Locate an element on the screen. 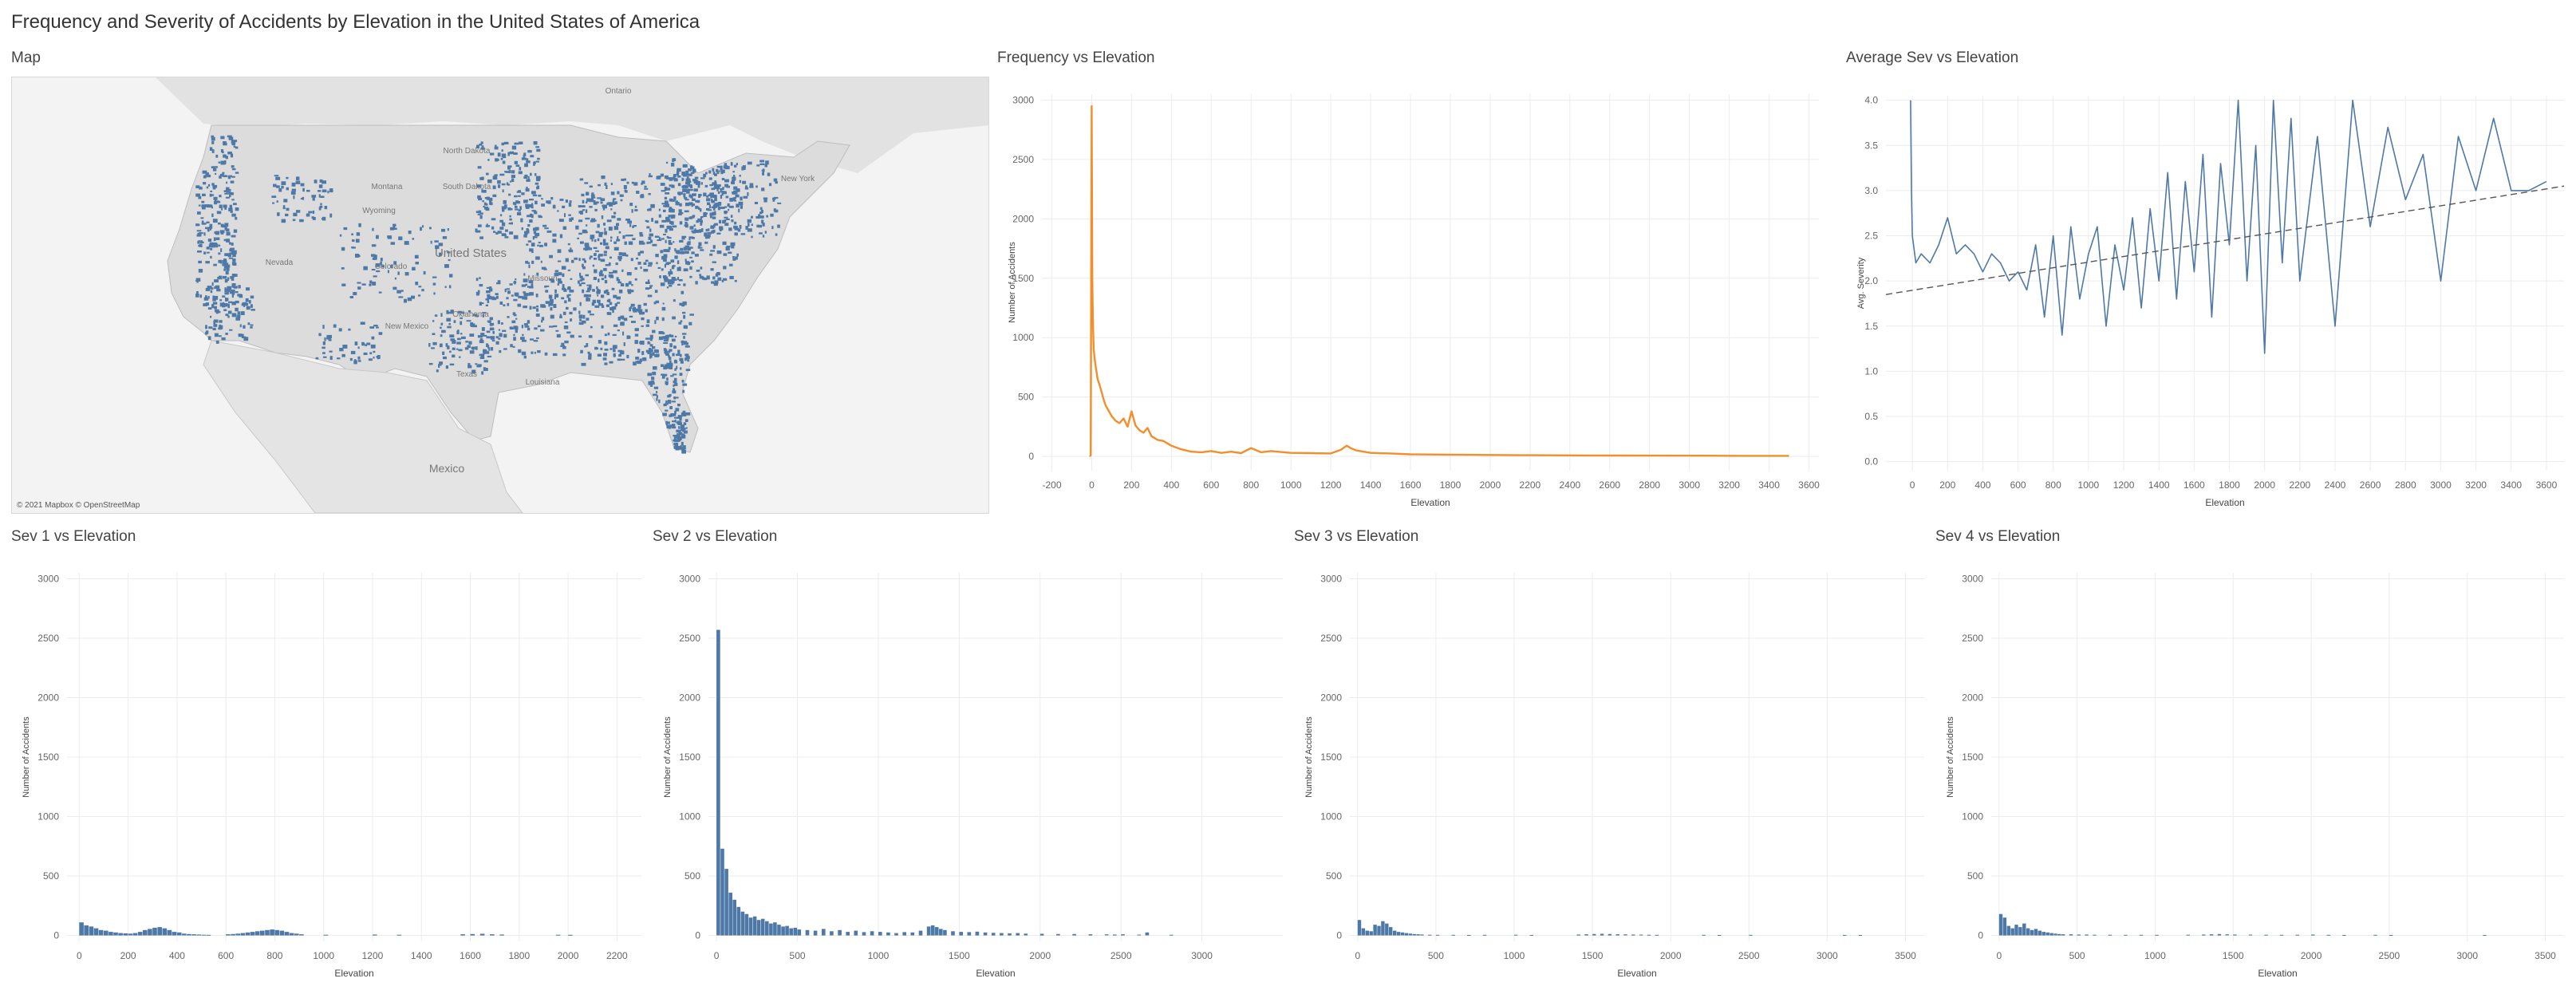  series-line is located at coordinates (2228, 227).